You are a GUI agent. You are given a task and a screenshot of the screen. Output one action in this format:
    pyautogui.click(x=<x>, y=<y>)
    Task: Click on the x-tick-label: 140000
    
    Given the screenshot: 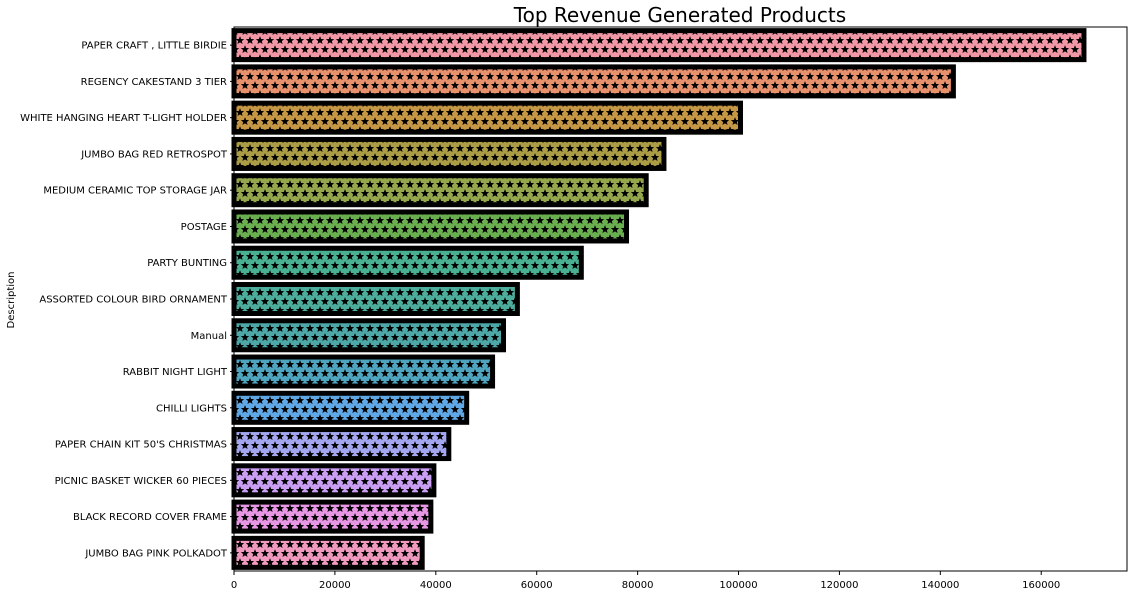 What is the action you would take?
    pyautogui.click(x=940, y=585)
    